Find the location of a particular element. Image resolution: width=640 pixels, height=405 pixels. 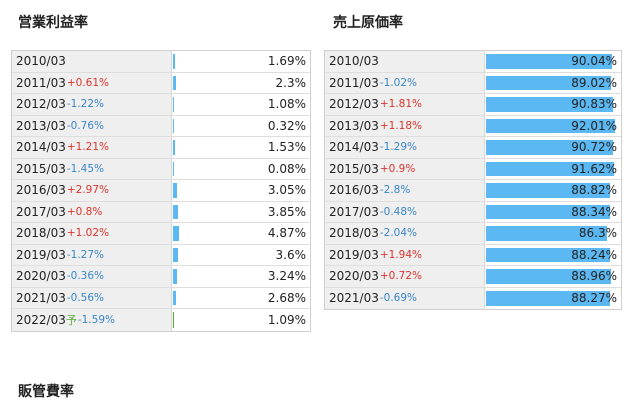

operating-margin-title: 営業利益率 is located at coordinates (53, 23).